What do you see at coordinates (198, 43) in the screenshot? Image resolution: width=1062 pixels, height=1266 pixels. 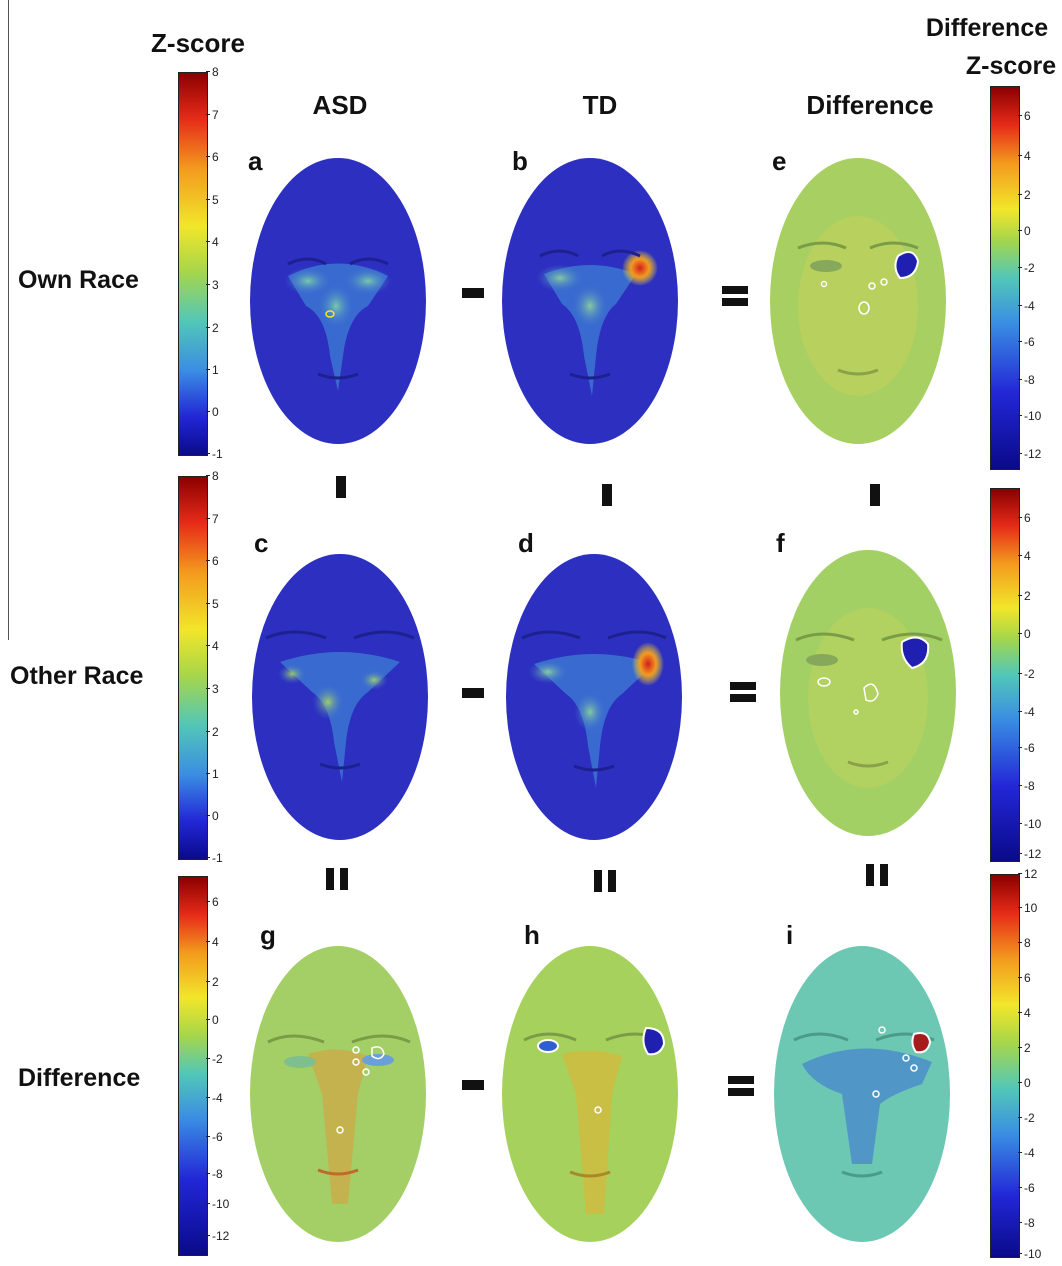 I see `zscore-colorbar-title: Z-score` at bounding box center [198, 43].